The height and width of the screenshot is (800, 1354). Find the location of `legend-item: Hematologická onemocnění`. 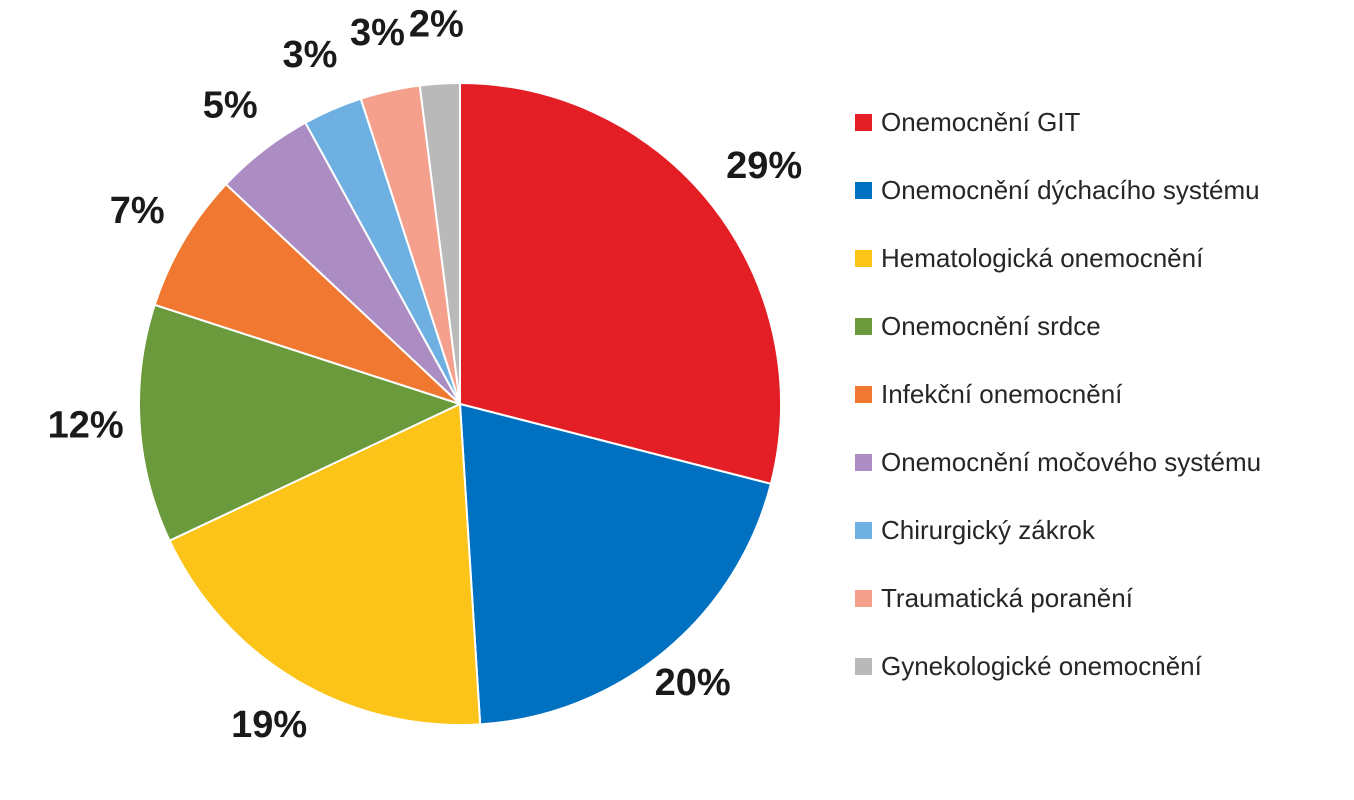

legend-item: Hematologická onemocnění is located at coordinates (1100, 258).